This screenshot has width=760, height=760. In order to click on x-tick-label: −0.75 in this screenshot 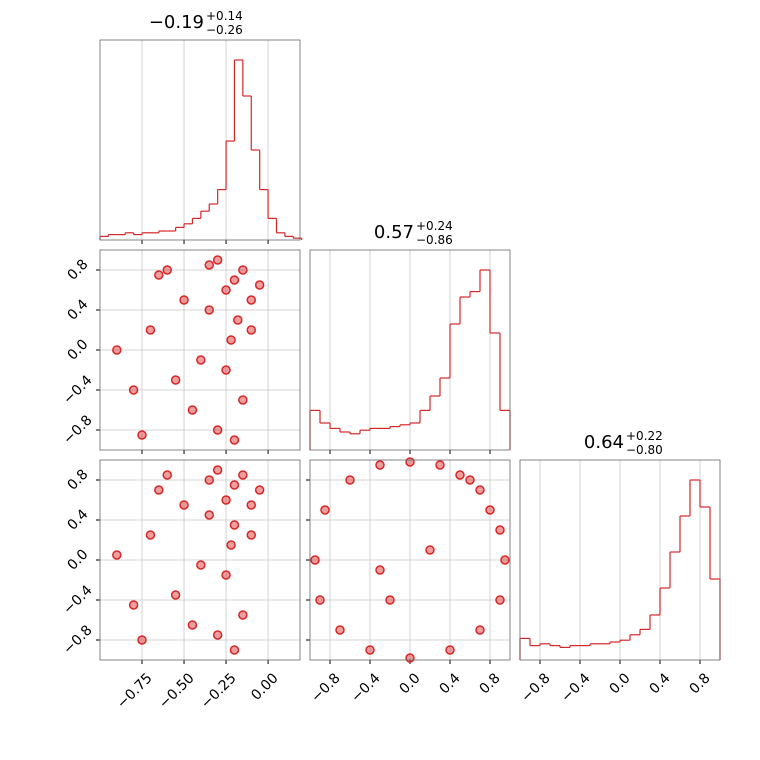, I will do `click(135, 691)`.